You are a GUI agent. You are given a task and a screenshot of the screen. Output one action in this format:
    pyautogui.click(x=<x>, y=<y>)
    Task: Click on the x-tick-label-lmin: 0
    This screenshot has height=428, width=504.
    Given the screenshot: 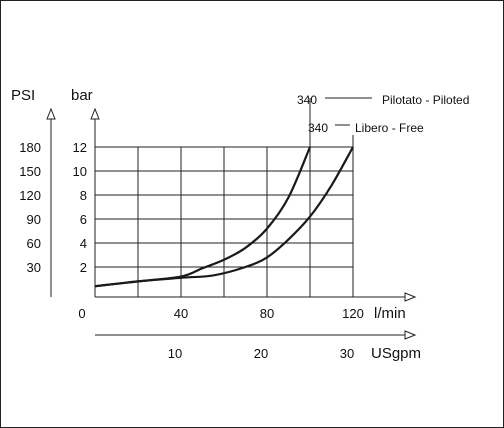 What is the action you would take?
    pyautogui.click(x=81, y=313)
    